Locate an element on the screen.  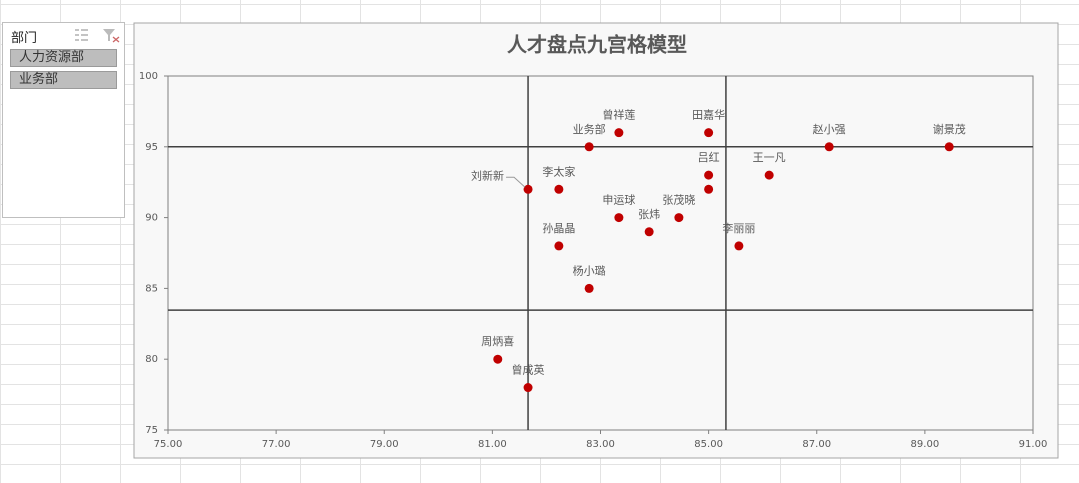
slicer-item: 业务部 is located at coordinates (63, 80).